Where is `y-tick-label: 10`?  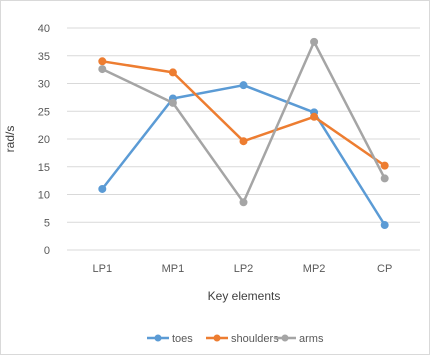 y-tick-label: 10 is located at coordinates (44, 196).